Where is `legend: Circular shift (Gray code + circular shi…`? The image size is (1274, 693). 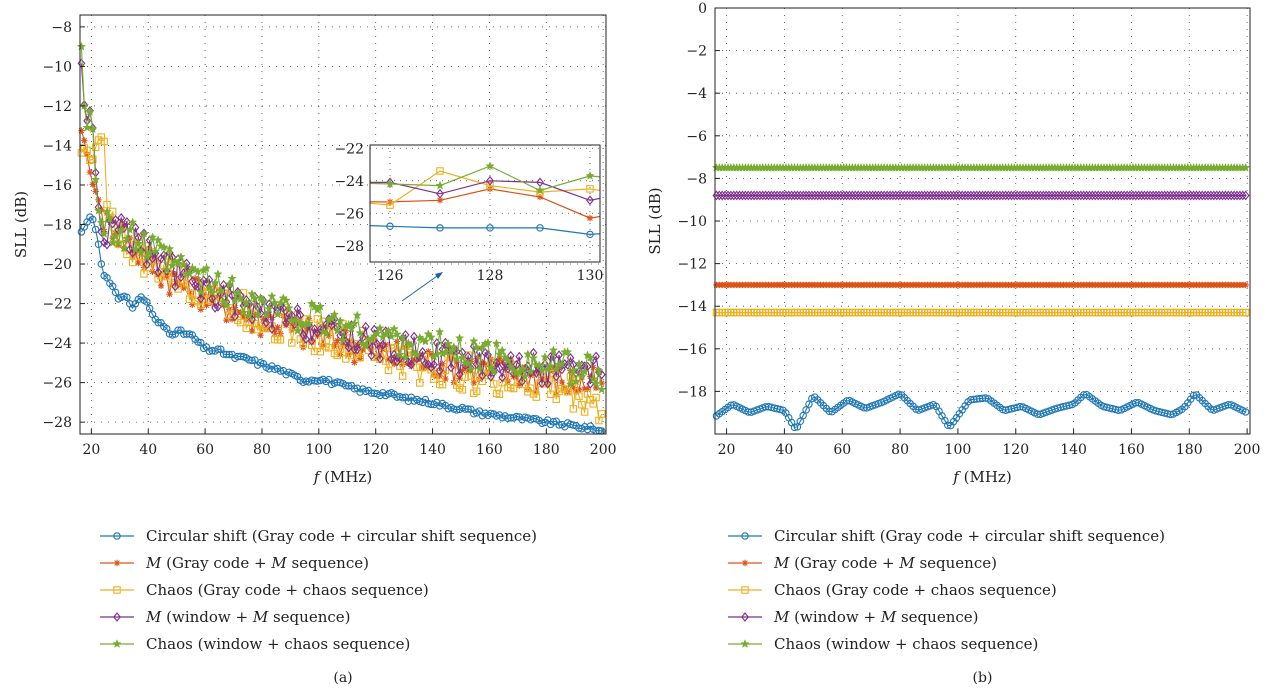
legend: Circular shift (Gray code + circular shi… is located at coordinates (318, 590).